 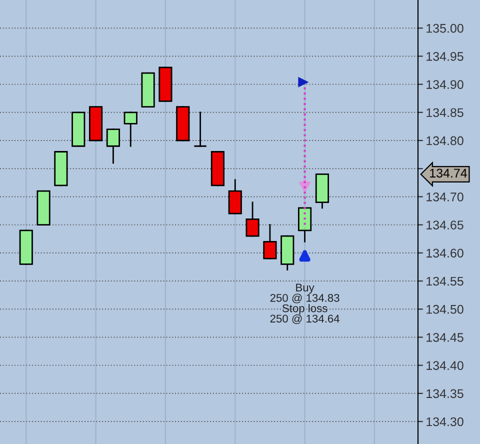 I want to click on y-tick-label: 134.60, so click(x=445, y=253).